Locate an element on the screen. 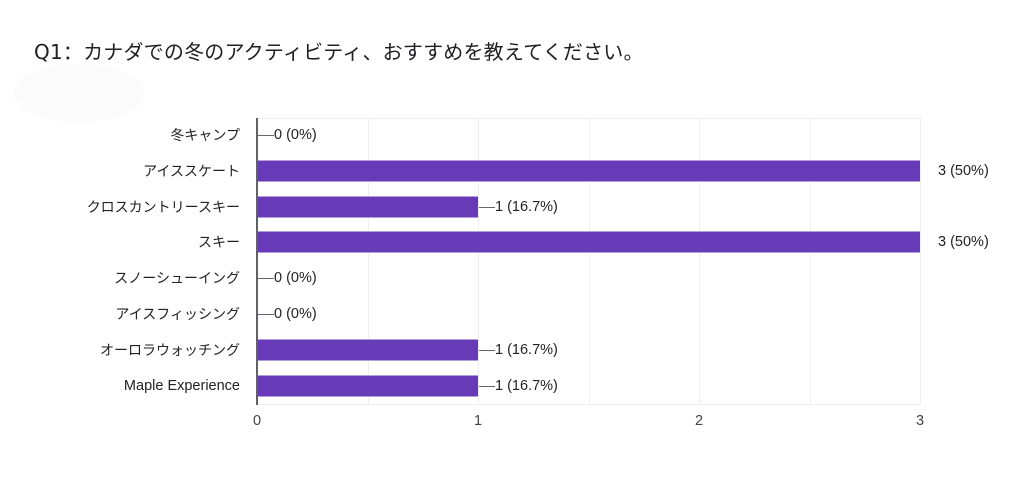 The height and width of the screenshot is (488, 1024). x-tick-label: 2 is located at coordinates (699, 421).